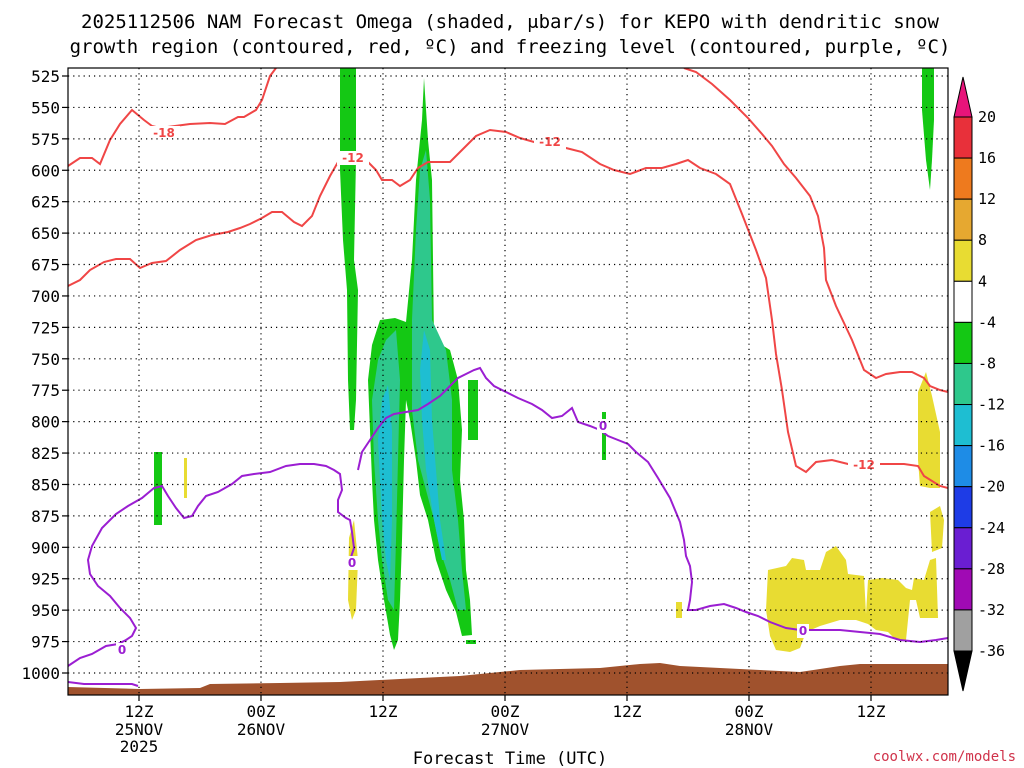 This screenshot has width=1024, height=768. What do you see at coordinates (987, 199) in the screenshot?
I see `colorbar-label: 12` at bounding box center [987, 199].